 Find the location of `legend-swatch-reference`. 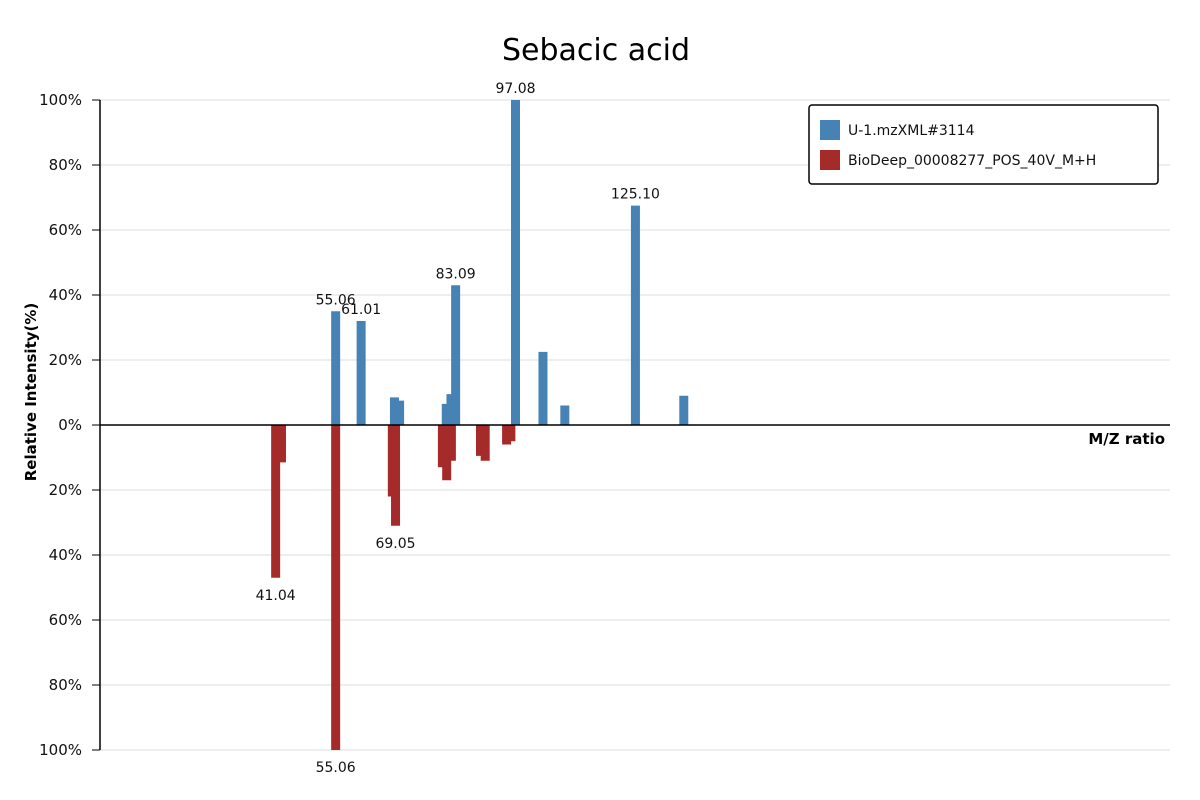

legend-swatch-reference is located at coordinates (830, 160).